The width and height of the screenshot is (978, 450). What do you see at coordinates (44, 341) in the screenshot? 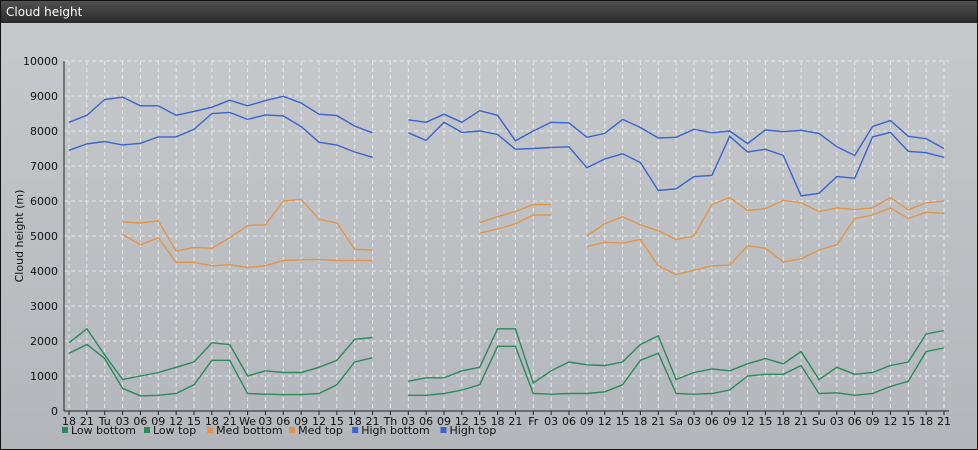
I see `y-tick-label: 2000` at bounding box center [44, 341].